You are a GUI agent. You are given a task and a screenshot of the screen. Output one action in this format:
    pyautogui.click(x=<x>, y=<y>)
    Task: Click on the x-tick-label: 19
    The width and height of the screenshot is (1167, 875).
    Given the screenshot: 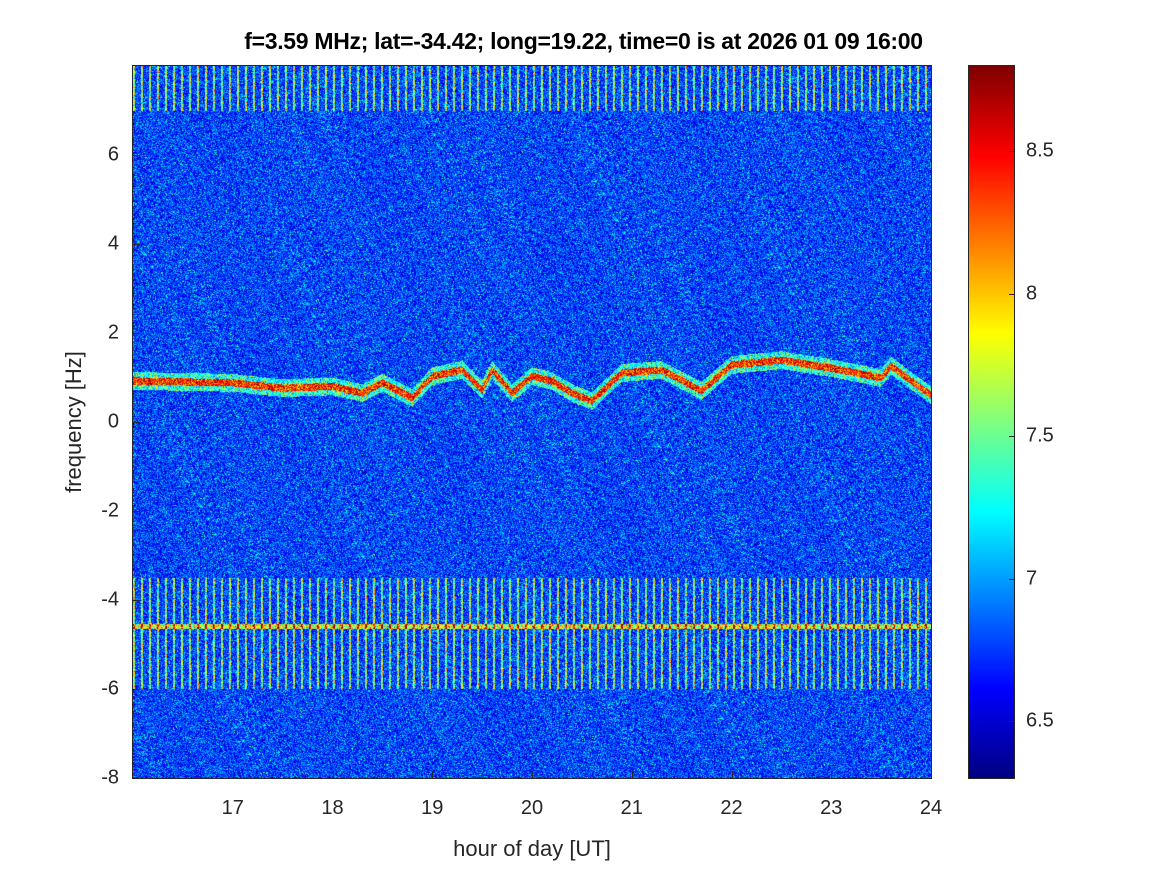 What is the action you would take?
    pyautogui.click(x=432, y=808)
    